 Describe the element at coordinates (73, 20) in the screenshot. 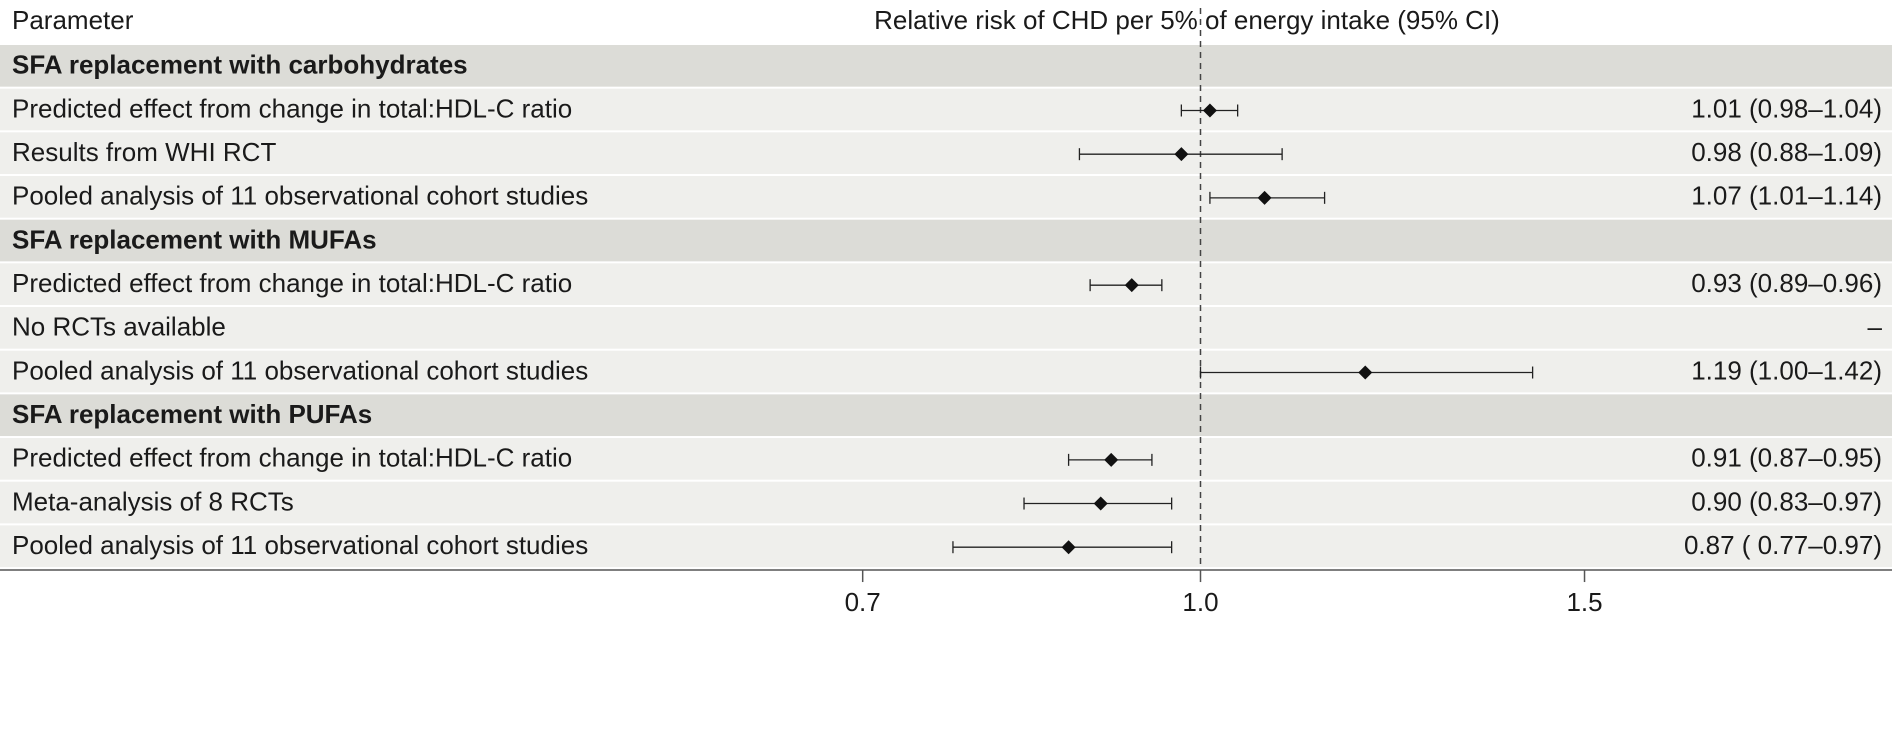

I see `column-header: Parameter` at that location.